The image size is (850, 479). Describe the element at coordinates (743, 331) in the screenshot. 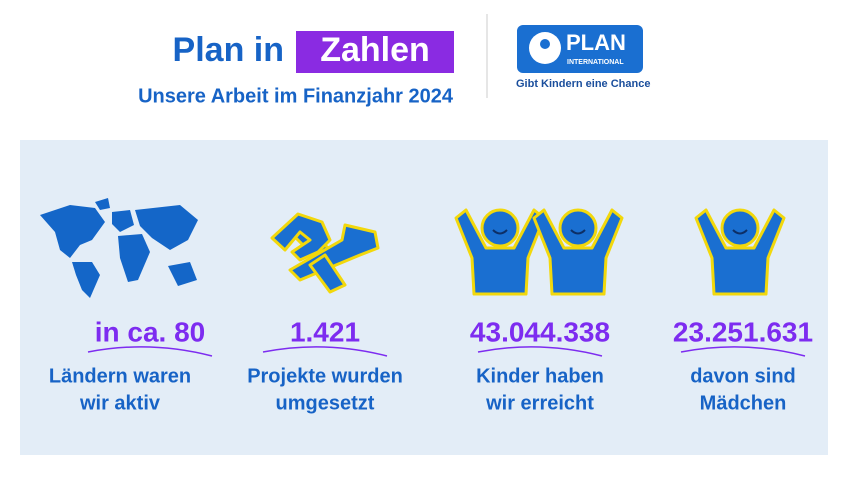

I see `stat-number: 23.251.631` at that location.